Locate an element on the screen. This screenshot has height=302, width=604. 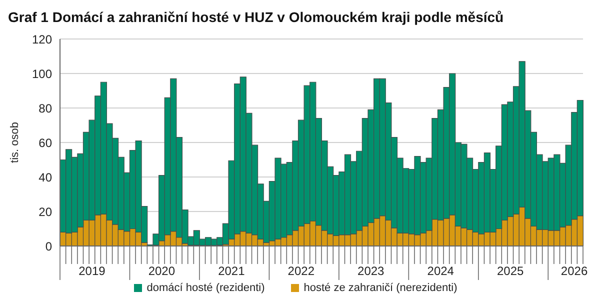
y-tick-label: 40 is located at coordinates (45, 177).